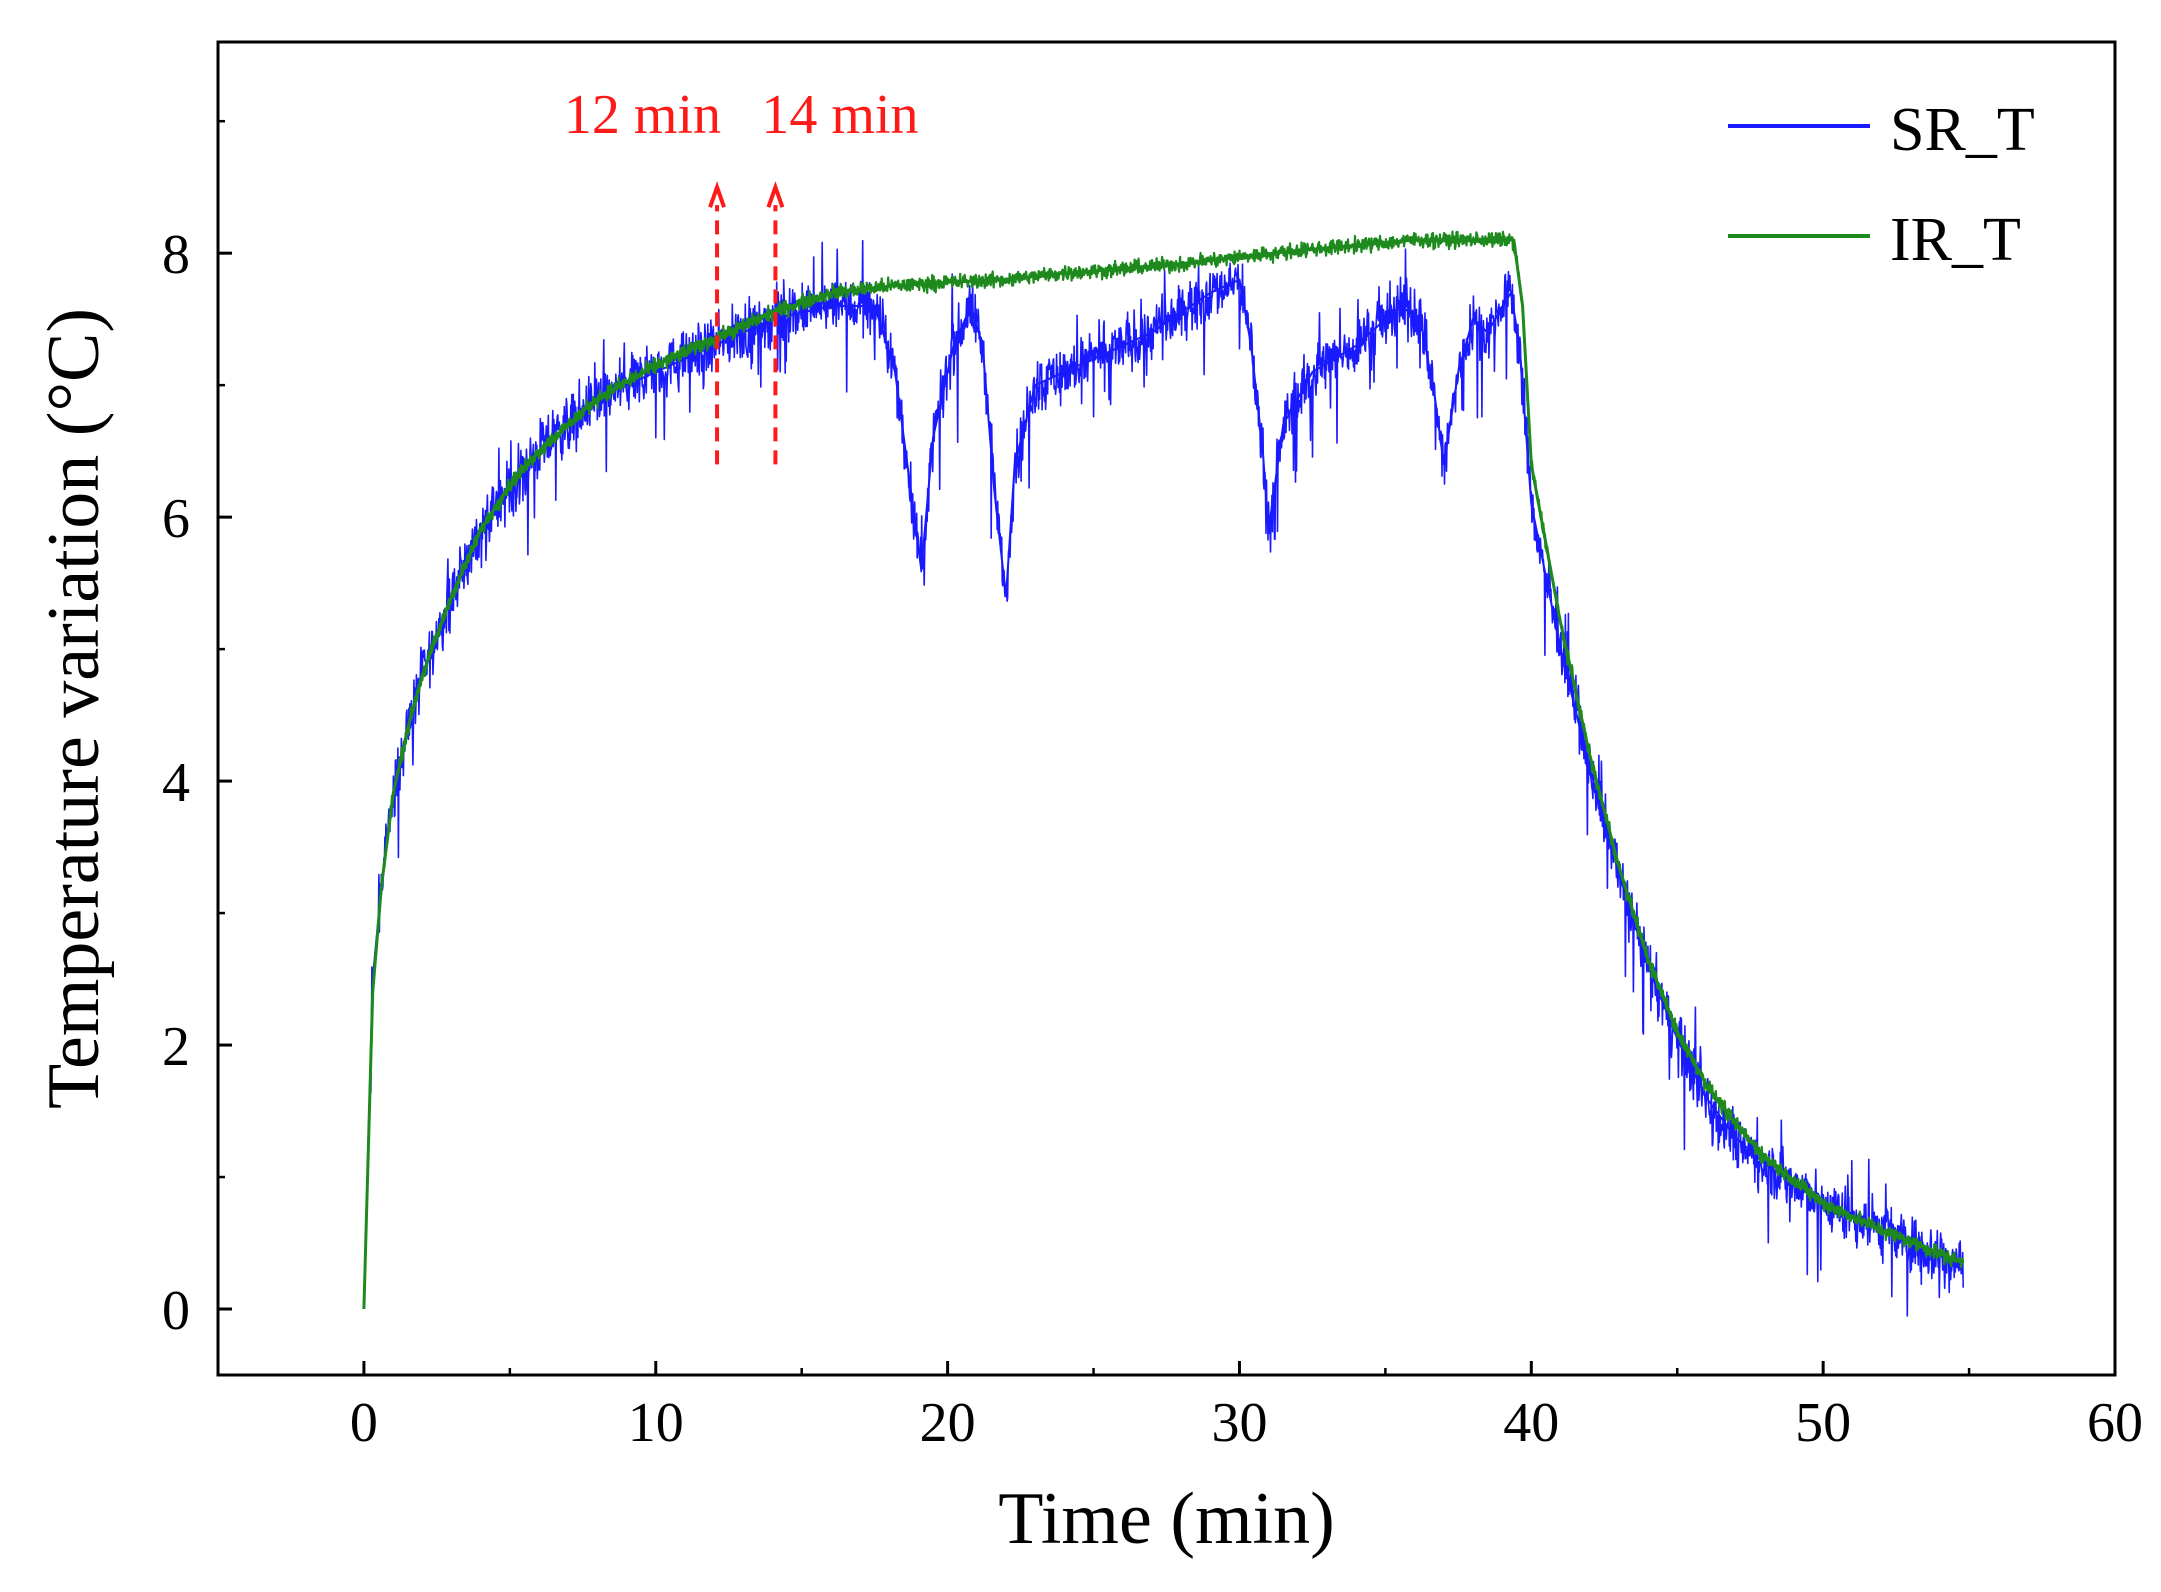 The image size is (2161, 1592). I want to click on annotation-0: 12 min, so click(645, 274).